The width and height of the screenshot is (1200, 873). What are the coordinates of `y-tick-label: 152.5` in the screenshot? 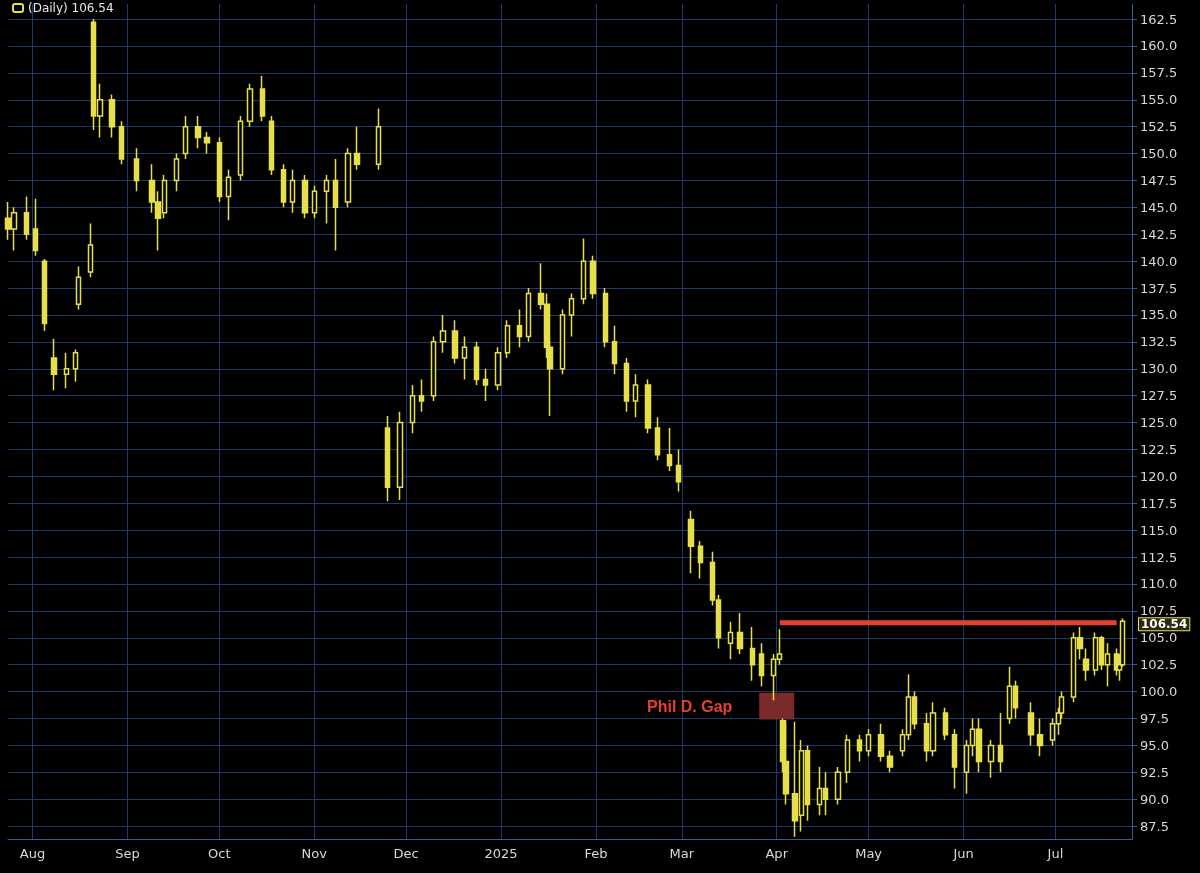 It's located at (1159, 127).